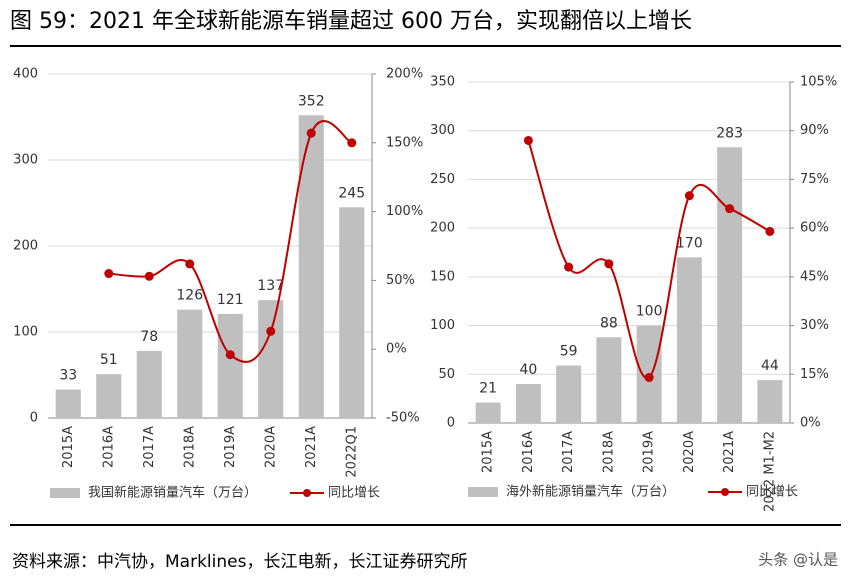 The width and height of the screenshot is (851, 586). Describe the element at coordinates (68, 376) in the screenshot. I see `data-label: 33` at that location.